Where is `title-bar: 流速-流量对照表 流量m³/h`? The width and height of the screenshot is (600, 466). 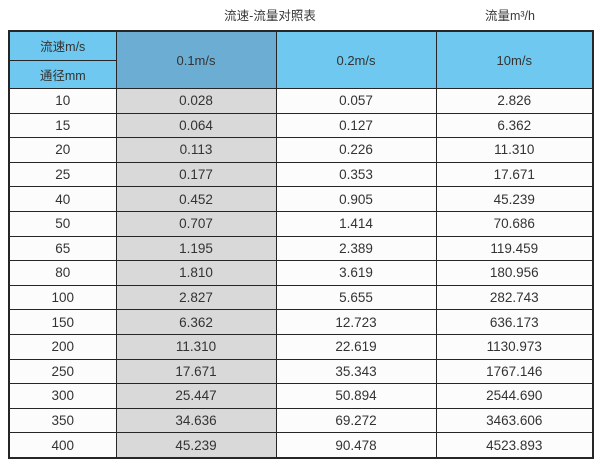
title-bar: 流速-流量对照表 流量m³/h is located at coordinates (300, 15).